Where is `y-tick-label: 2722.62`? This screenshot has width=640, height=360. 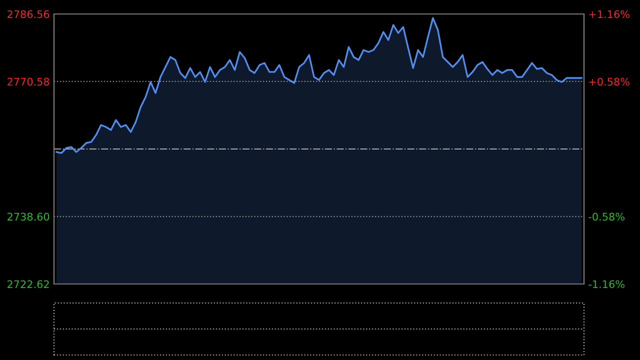
y-tick-label: 2722.62 is located at coordinates (28, 284).